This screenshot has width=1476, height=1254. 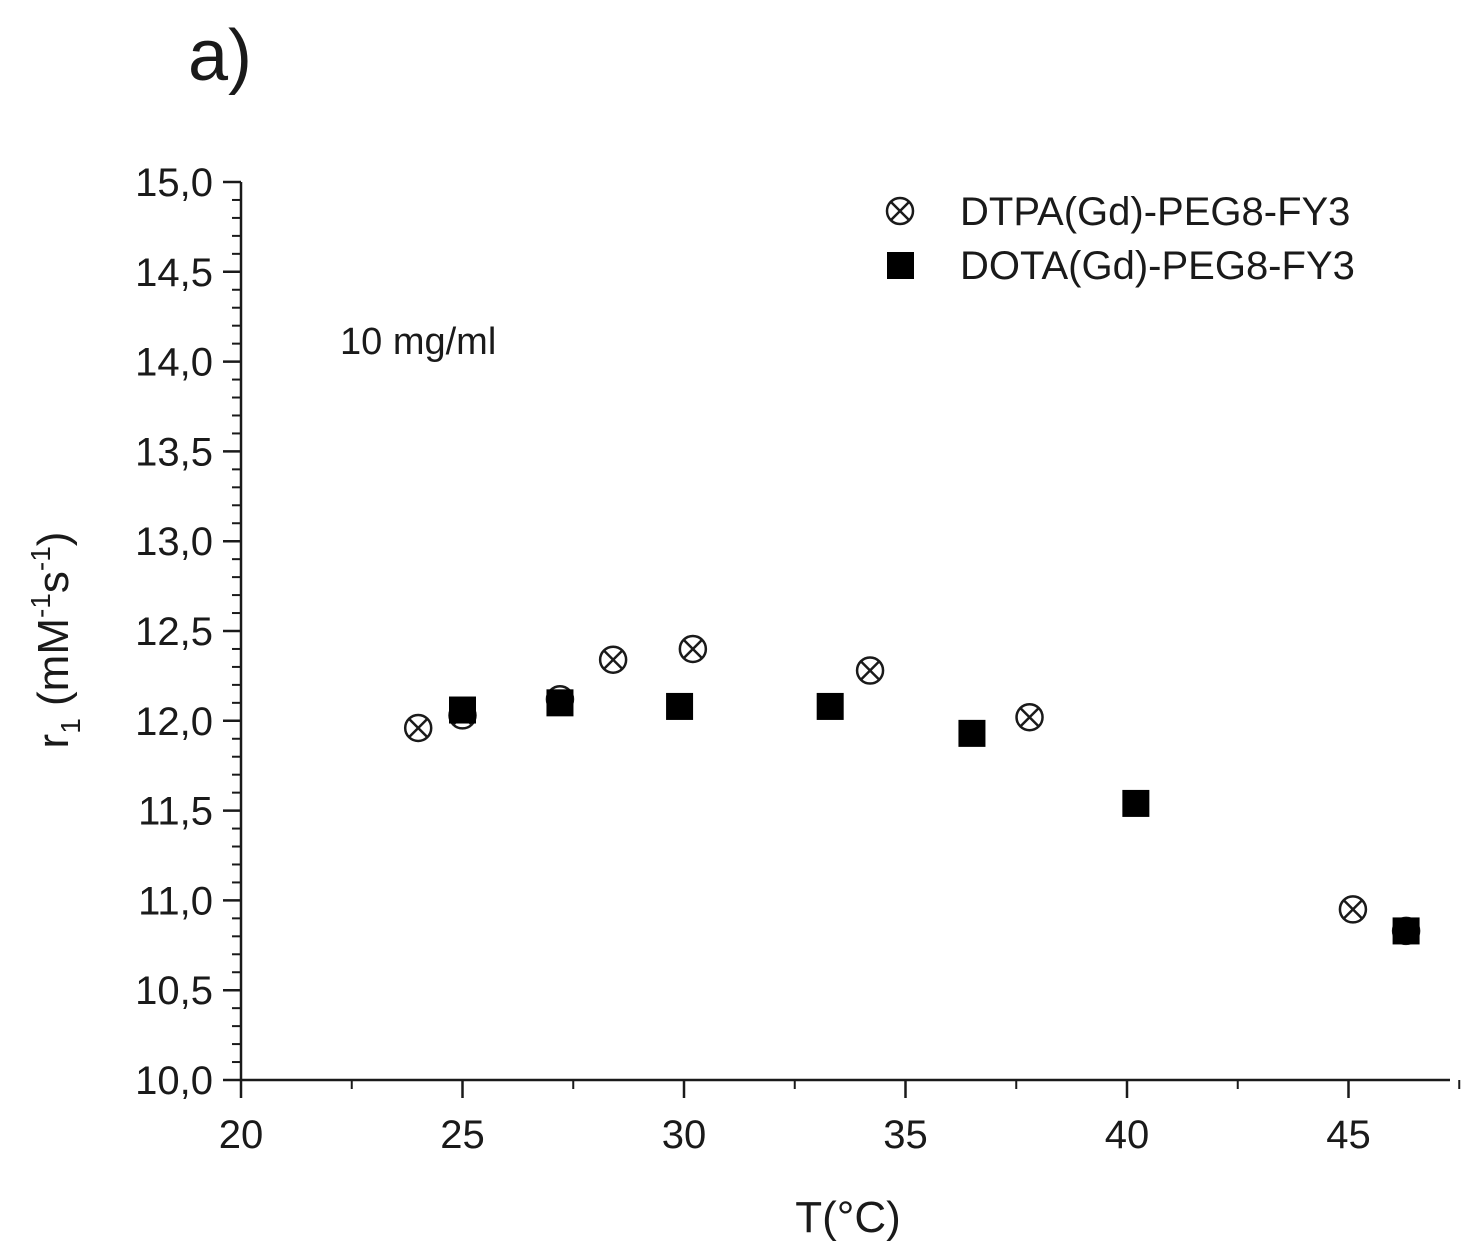 I want to click on concentration-annotation: 10 mg/ml, so click(x=418, y=342).